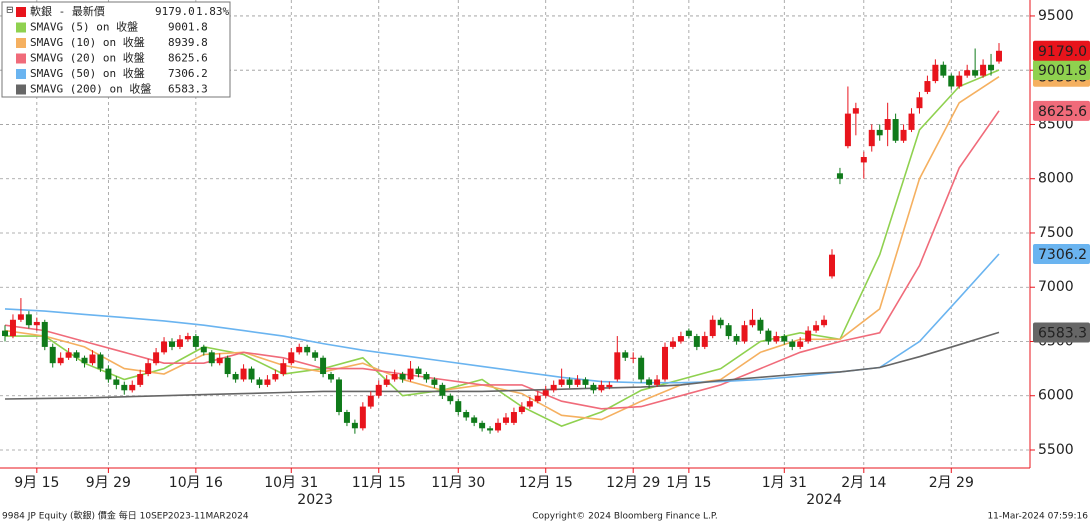 This screenshot has height=523, width=1090. What do you see at coordinates (1056, 450) in the screenshot?
I see `y-tick-label: 5500` at bounding box center [1056, 450].